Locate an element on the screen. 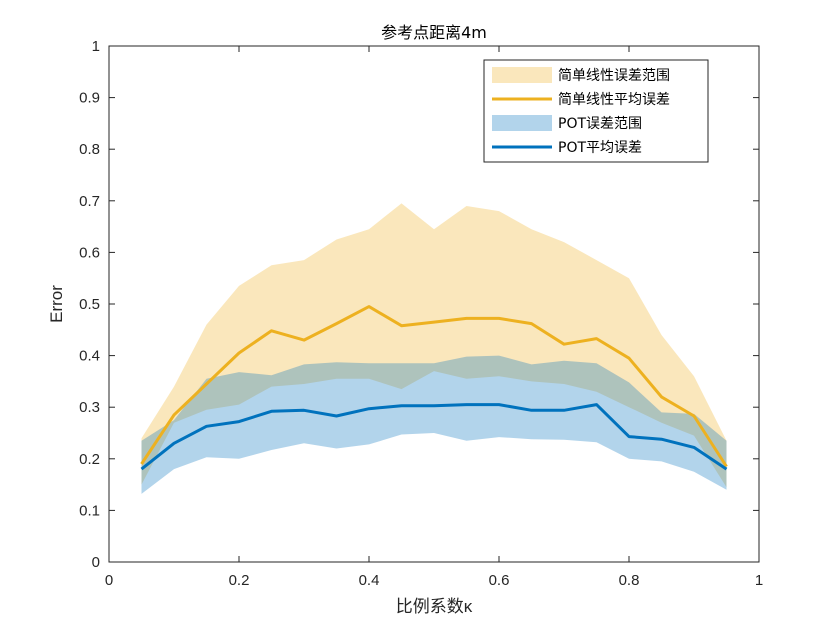  y-tick-label-2: 0.2 is located at coordinates (89, 459).